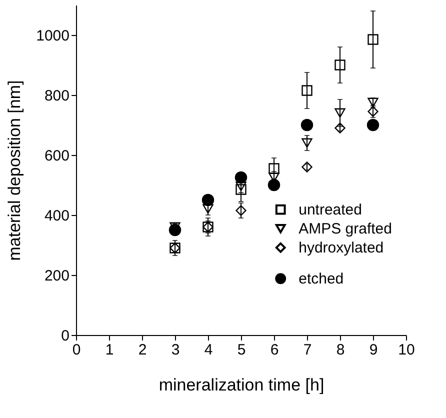  Describe the element at coordinates (274, 350) in the screenshot. I see `x-tick-label: 6` at that location.